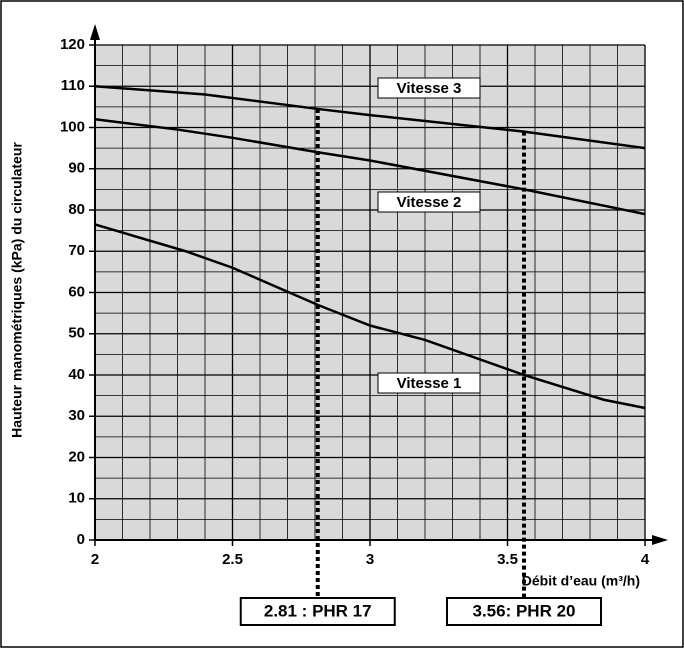 This screenshot has width=684, height=648. What do you see at coordinates (95, 559) in the screenshot?
I see `x-tick-label: 2` at bounding box center [95, 559].